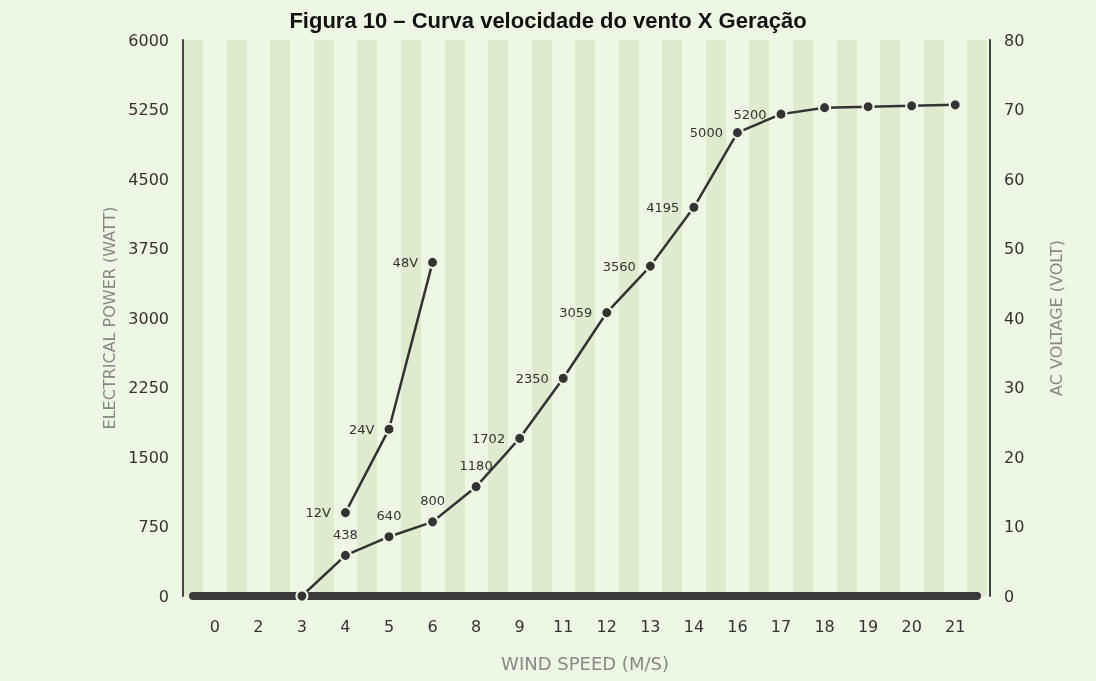 This screenshot has height=681, width=1096. I want to click on y-tick-label: 1500, so click(148, 457).